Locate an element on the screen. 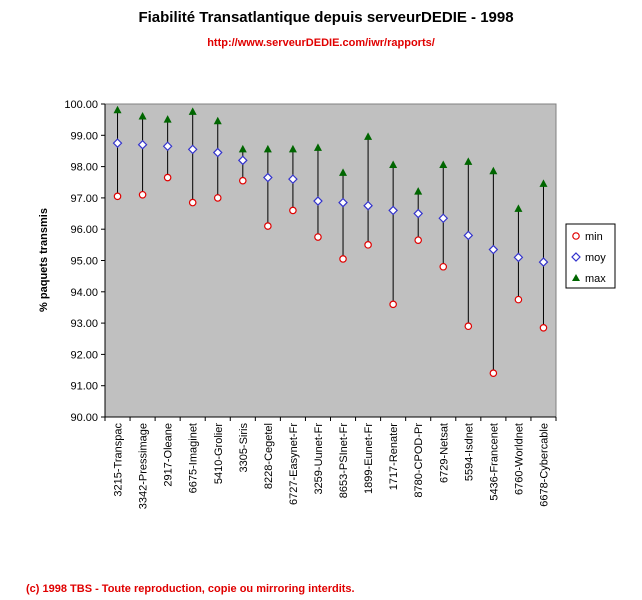 Image resolution: width=642 pixels, height=600 pixels. y-tick-label-3: 93.00 is located at coordinates (84, 324).